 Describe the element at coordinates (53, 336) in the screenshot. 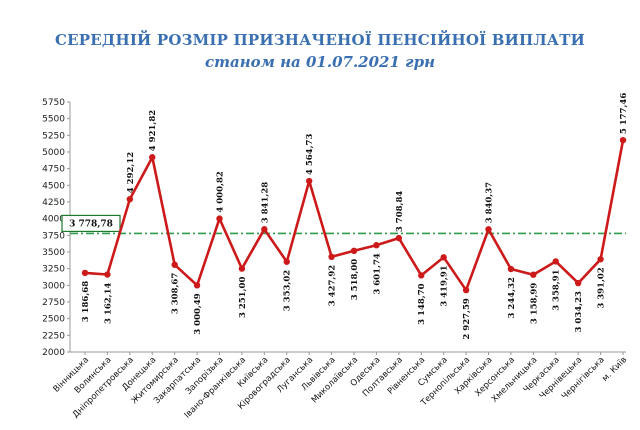

I see `y-tick-label: 2250` at that location.